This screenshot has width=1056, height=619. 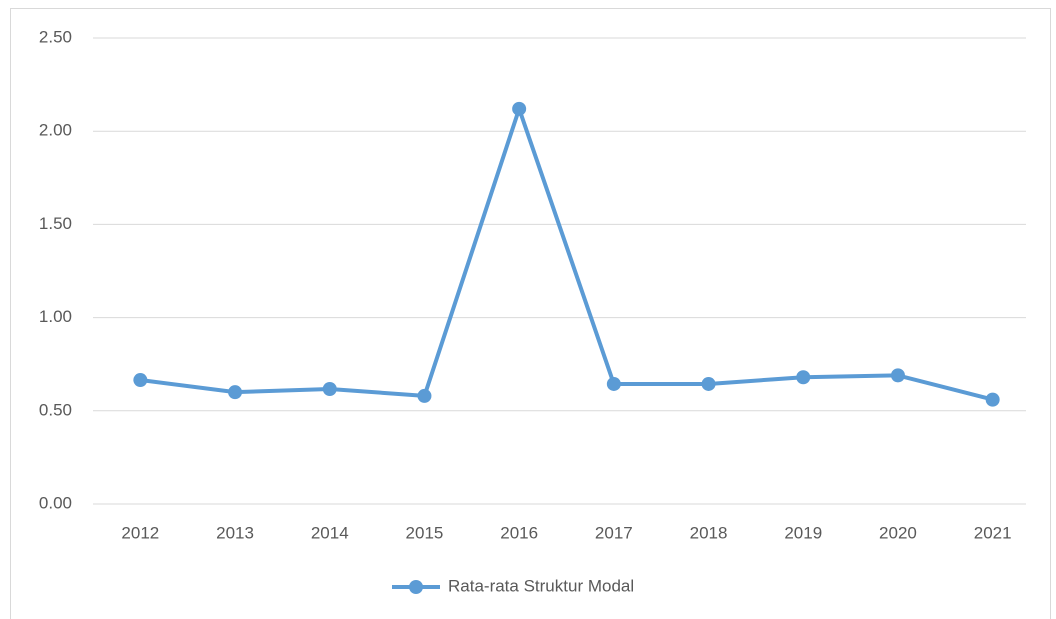 I want to click on x-tick-label: 2018, so click(x=709, y=532).